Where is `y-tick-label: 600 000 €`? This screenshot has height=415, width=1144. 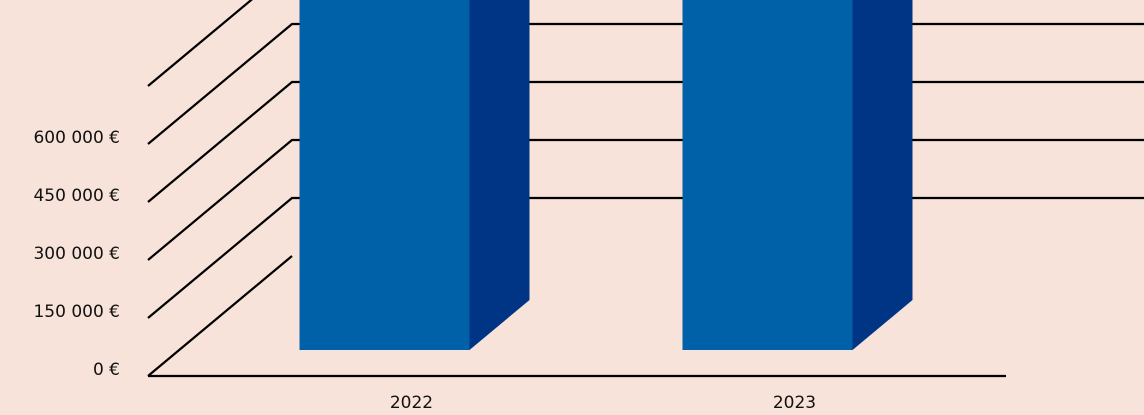 y-tick-label: 600 000 € is located at coordinates (76, 138).